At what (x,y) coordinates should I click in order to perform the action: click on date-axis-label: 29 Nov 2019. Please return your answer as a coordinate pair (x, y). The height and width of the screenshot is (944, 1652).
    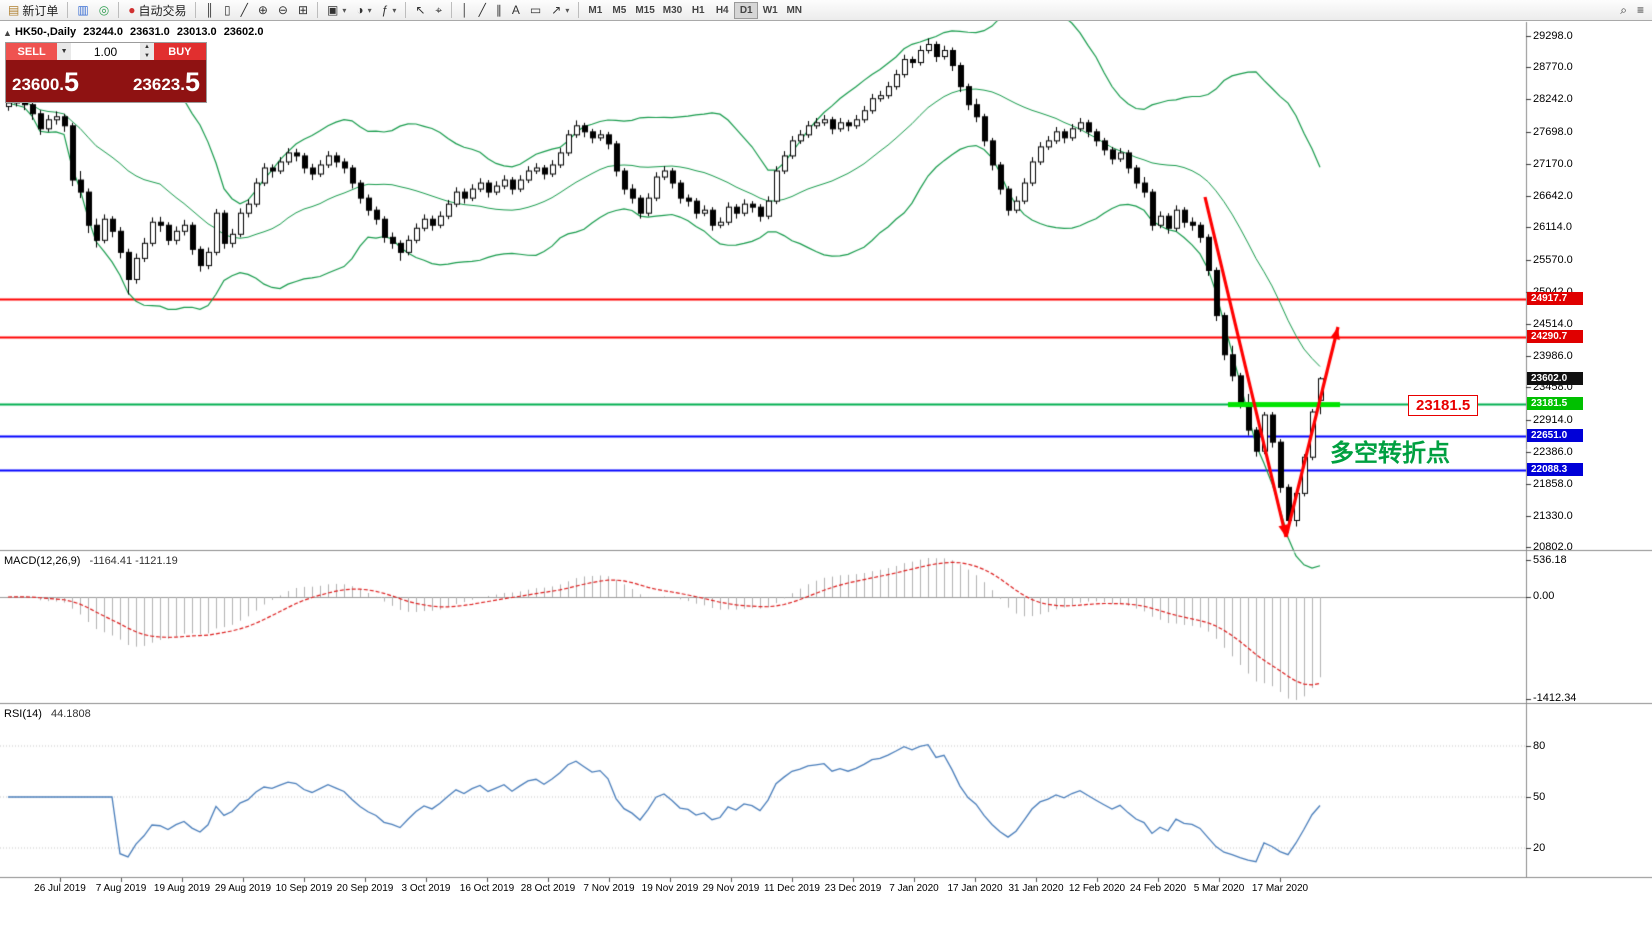
    Looking at the image, I should click on (731, 888).